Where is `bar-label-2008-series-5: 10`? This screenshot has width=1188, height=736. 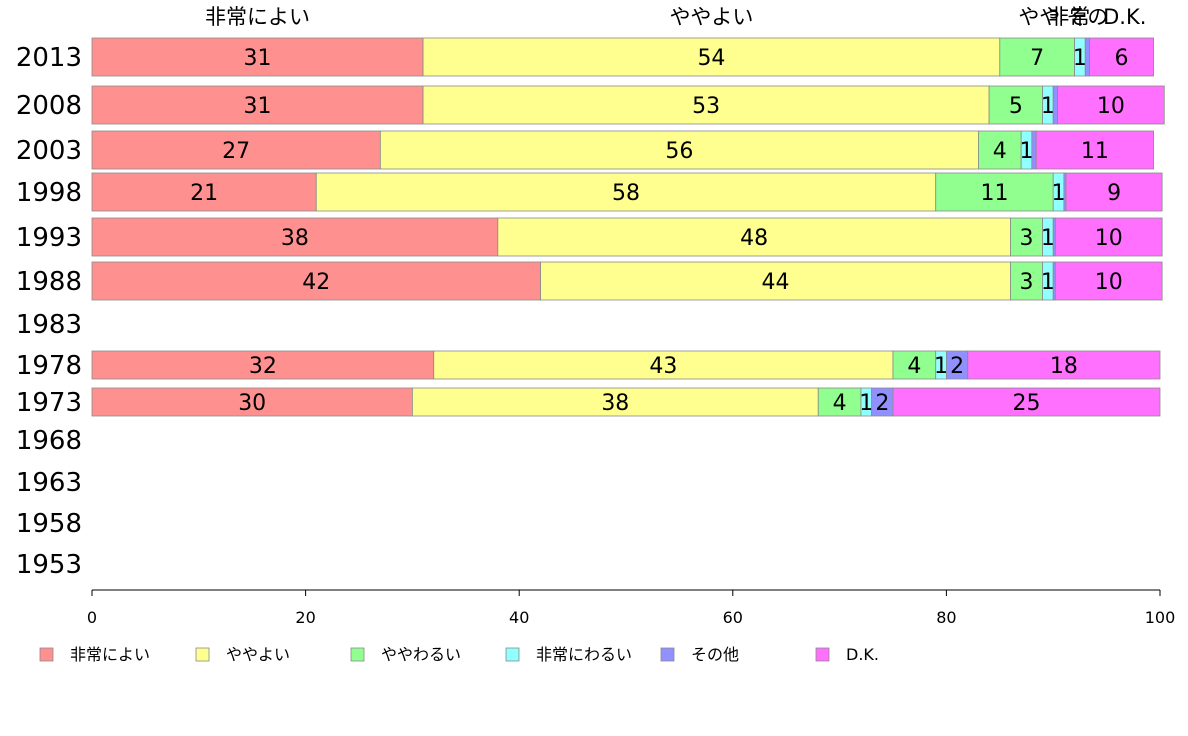 bar-label-2008-series-5: 10 is located at coordinates (1111, 106).